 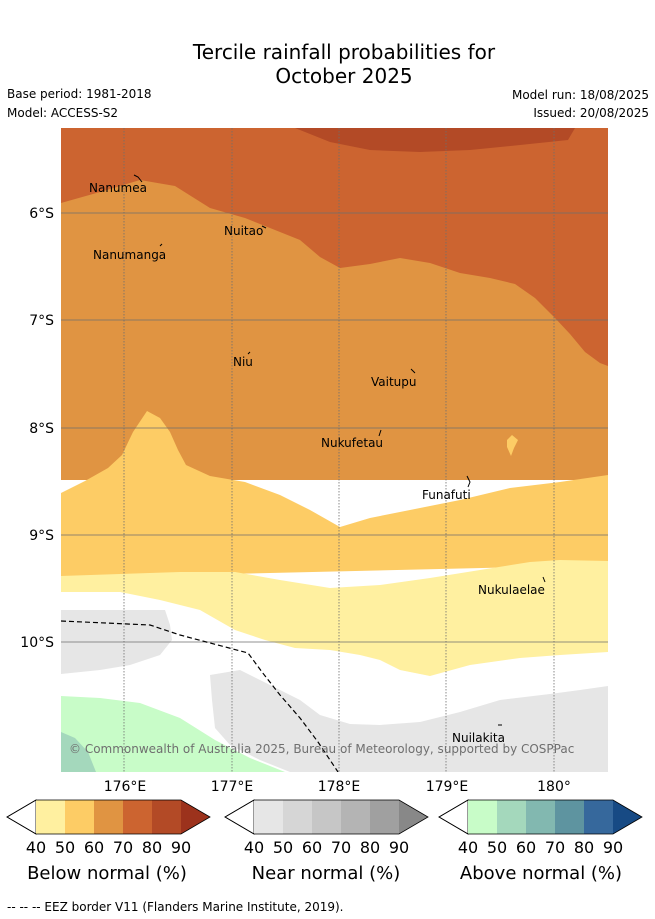 What do you see at coordinates (125, 787) in the screenshot?
I see `lon-tick-label: 176°E` at bounding box center [125, 787].